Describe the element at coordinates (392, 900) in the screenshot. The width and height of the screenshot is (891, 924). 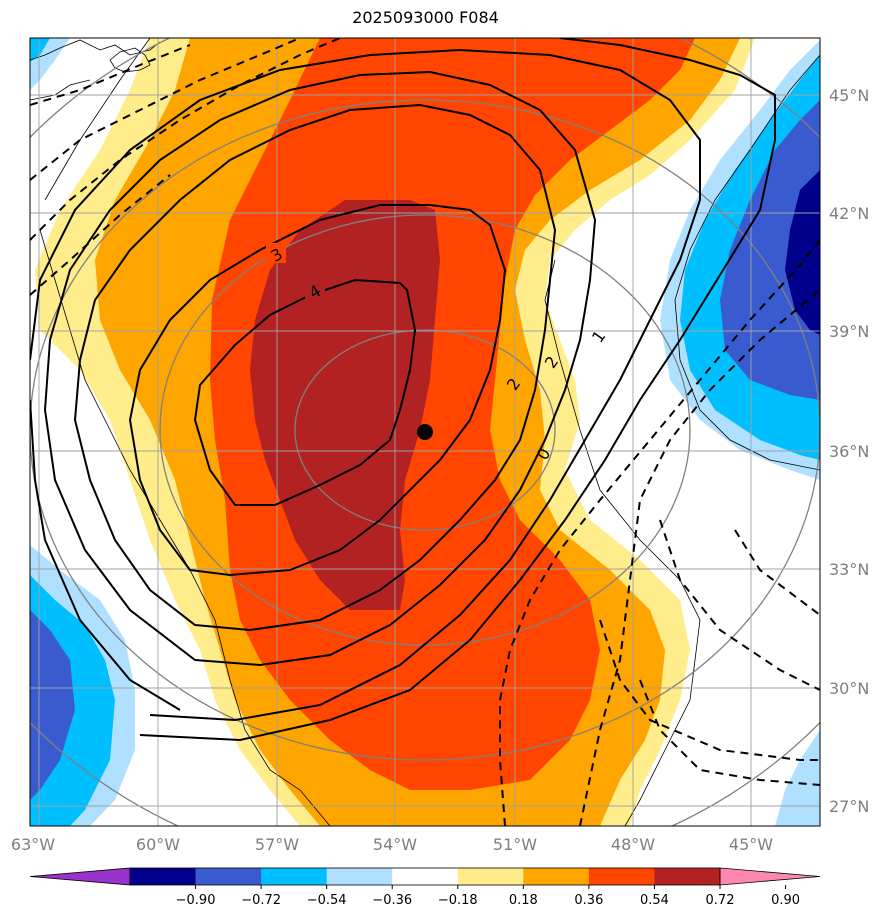
I see `colorbar-label: −0.36` at that location.